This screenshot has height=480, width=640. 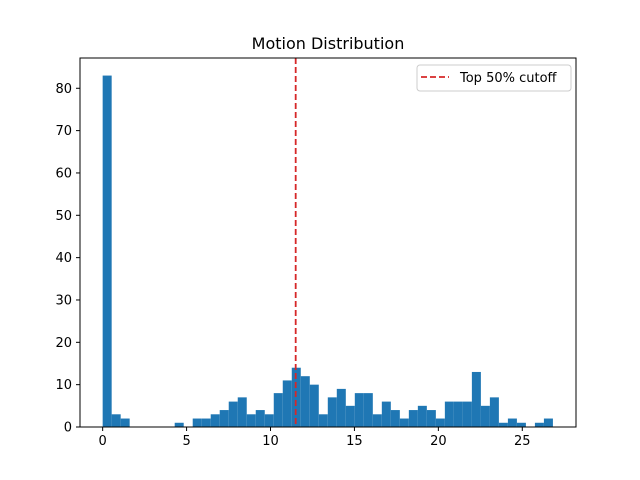 I want to click on x-tick-label: 15, so click(x=354, y=441).